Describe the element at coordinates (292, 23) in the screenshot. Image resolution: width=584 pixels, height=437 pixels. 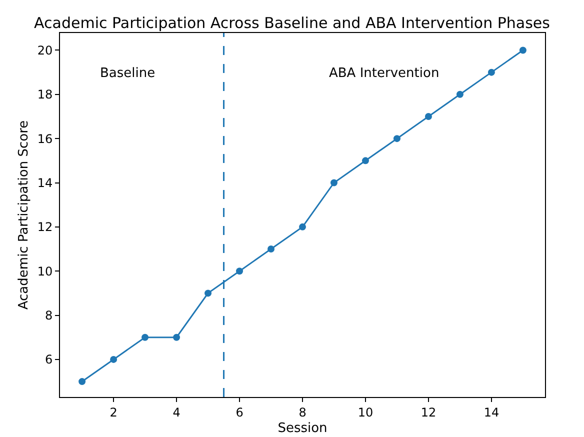
I see `chart-title: Academic Participation Across Baseline and ABA Intervention Phases` at that location.